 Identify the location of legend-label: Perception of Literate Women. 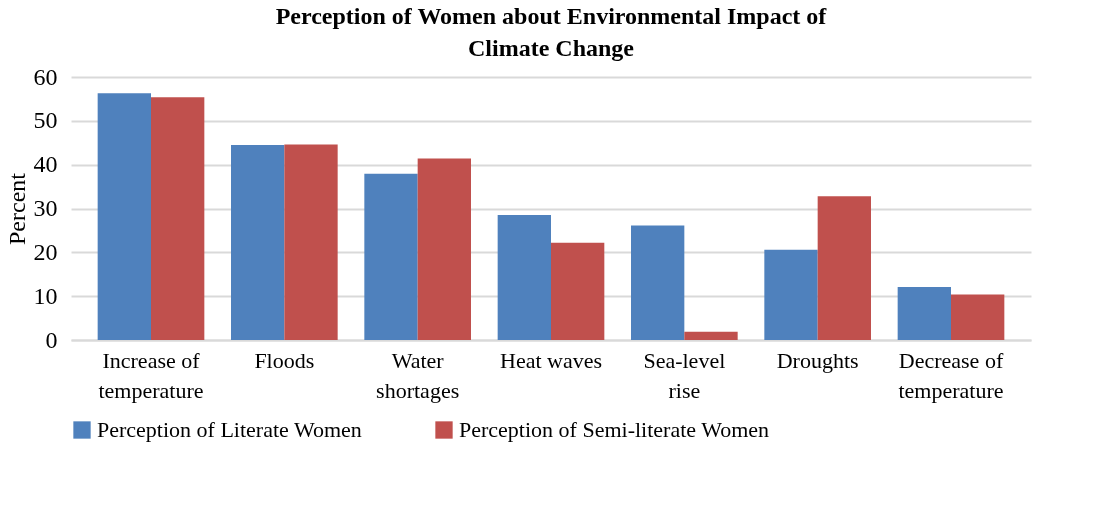
(229, 429).